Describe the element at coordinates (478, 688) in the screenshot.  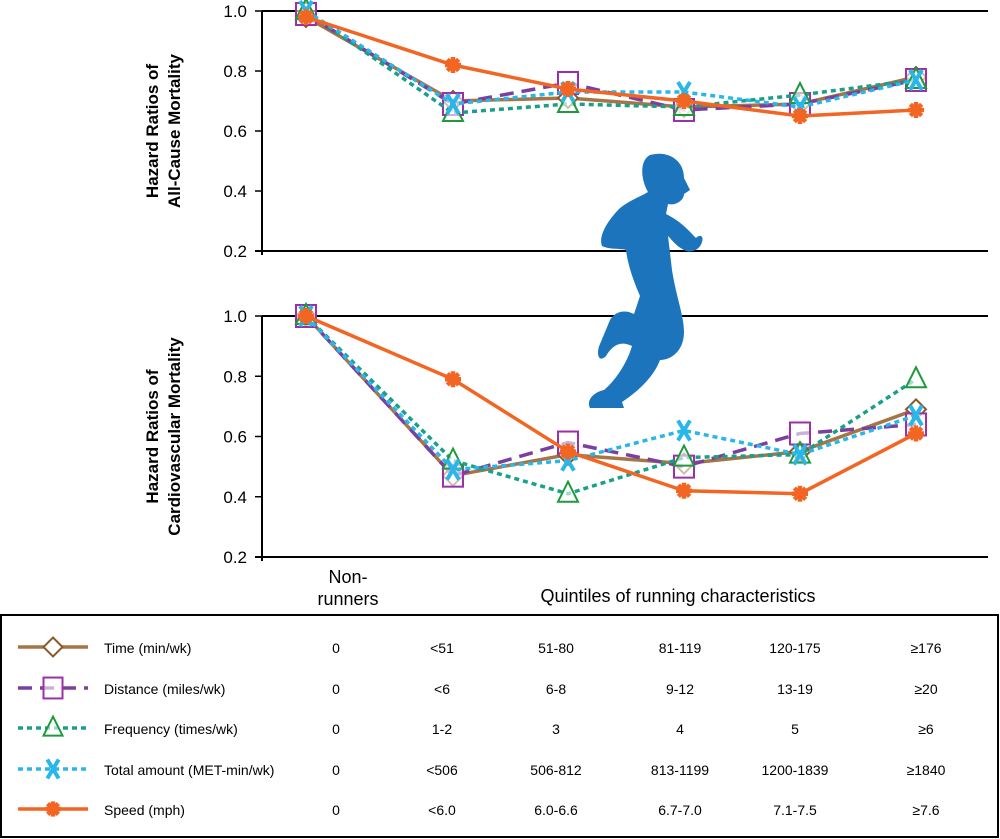
I see `legend-row: Distance (miles/wk) 0 <6 6-8 9-12 13-19 ≥20` at that location.